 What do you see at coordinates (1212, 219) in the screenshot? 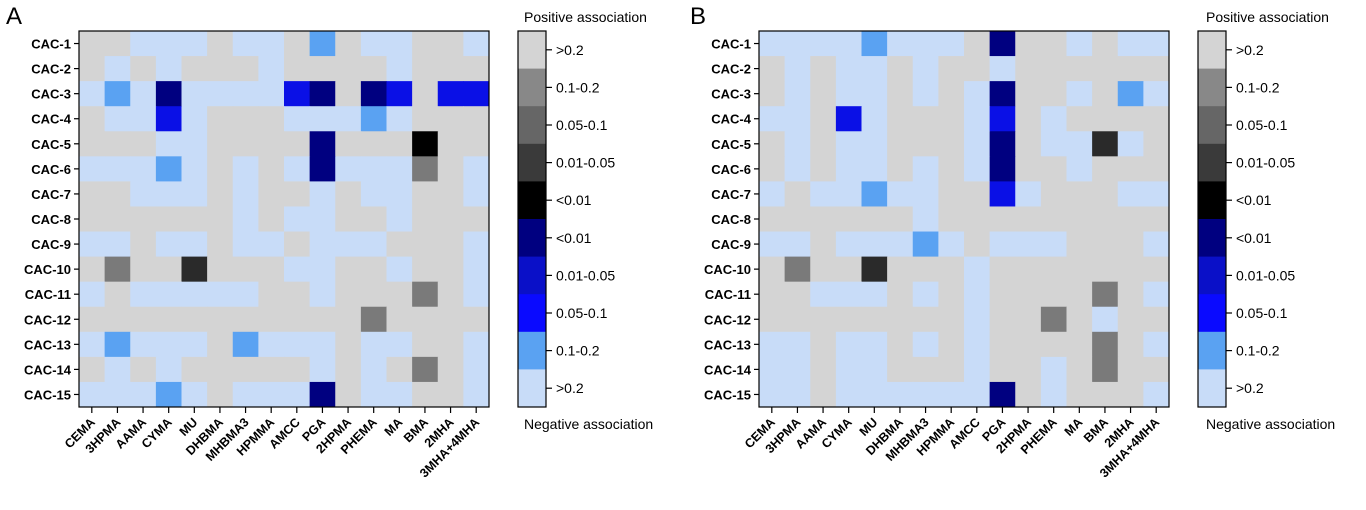
I see `legend-frame` at bounding box center [1212, 219].